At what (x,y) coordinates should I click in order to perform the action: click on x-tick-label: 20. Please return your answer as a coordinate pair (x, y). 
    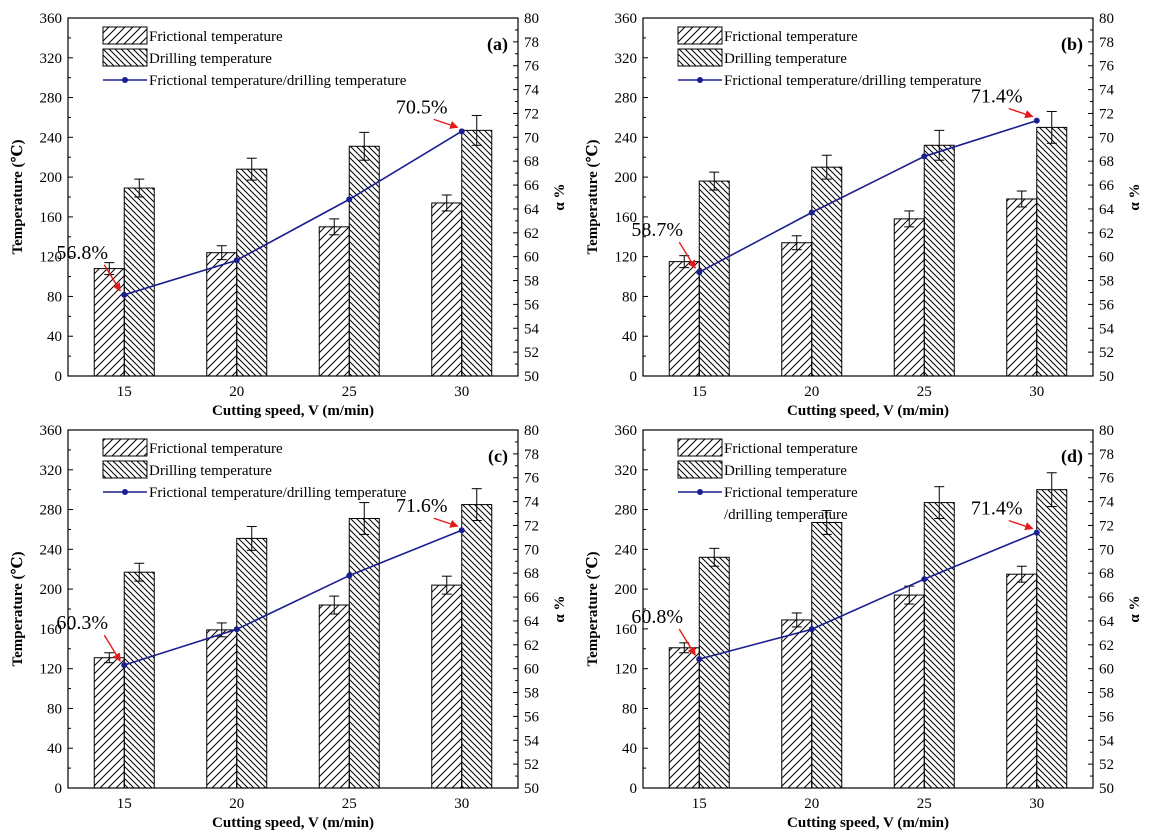
    Looking at the image, I should click on (236, 392).